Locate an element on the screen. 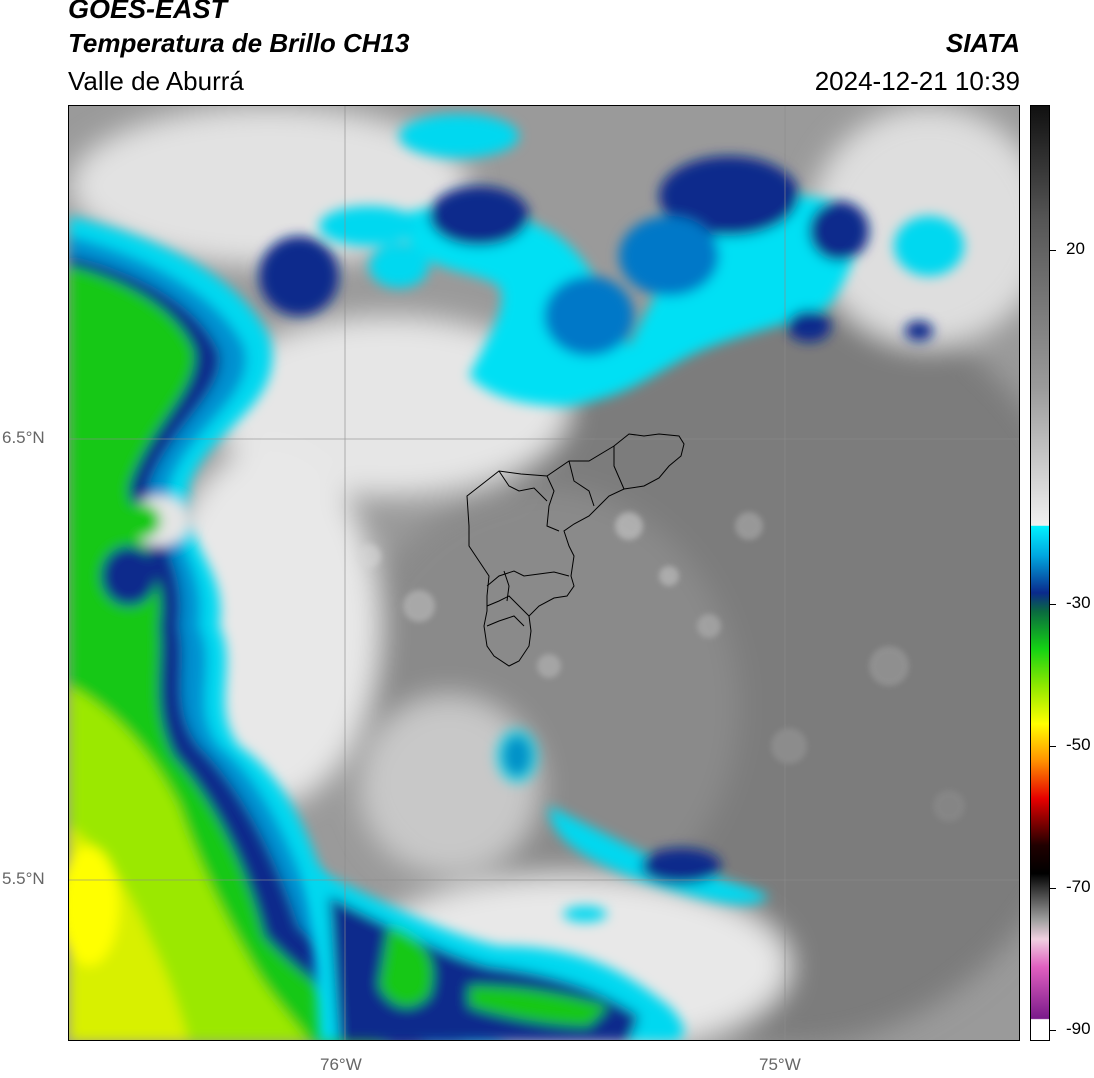 The width and height of the screenshot is (1094, 1078). valle-de-aburra-boundaries is located at coordinates (575, 550).